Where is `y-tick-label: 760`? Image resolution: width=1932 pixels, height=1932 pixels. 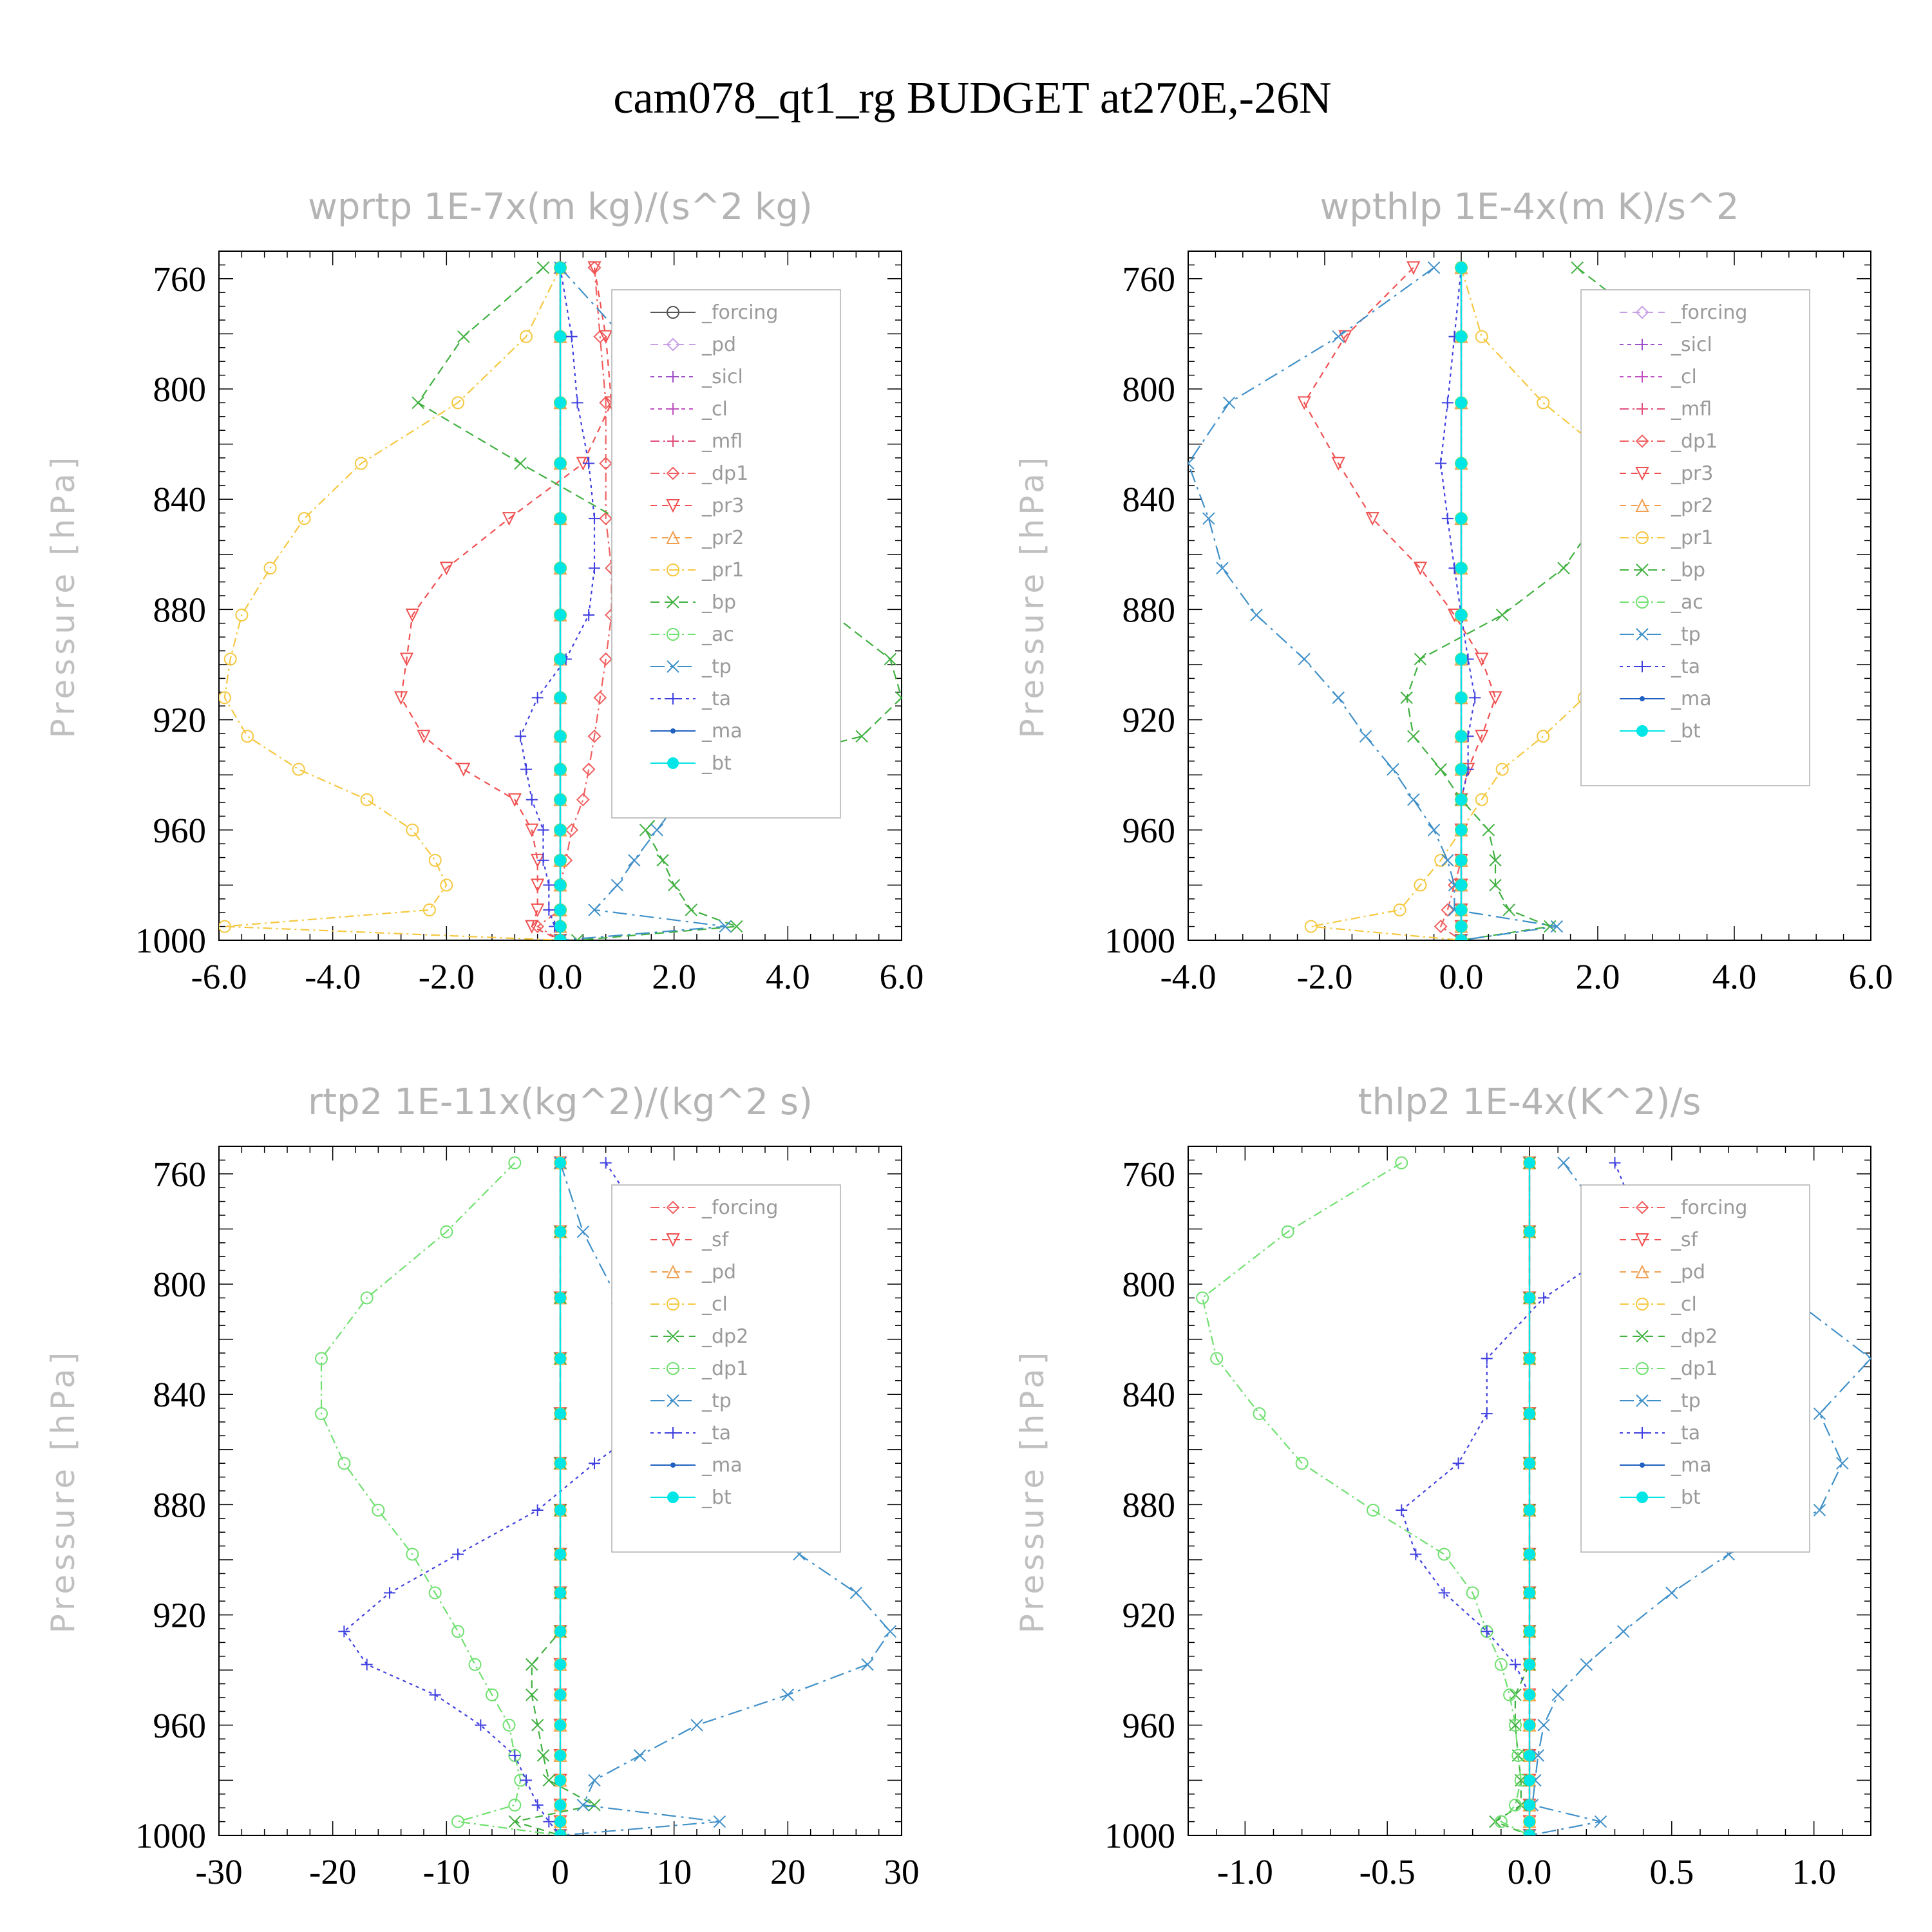 y-tick-label: 760 is located at coordinates (1149, 1174).